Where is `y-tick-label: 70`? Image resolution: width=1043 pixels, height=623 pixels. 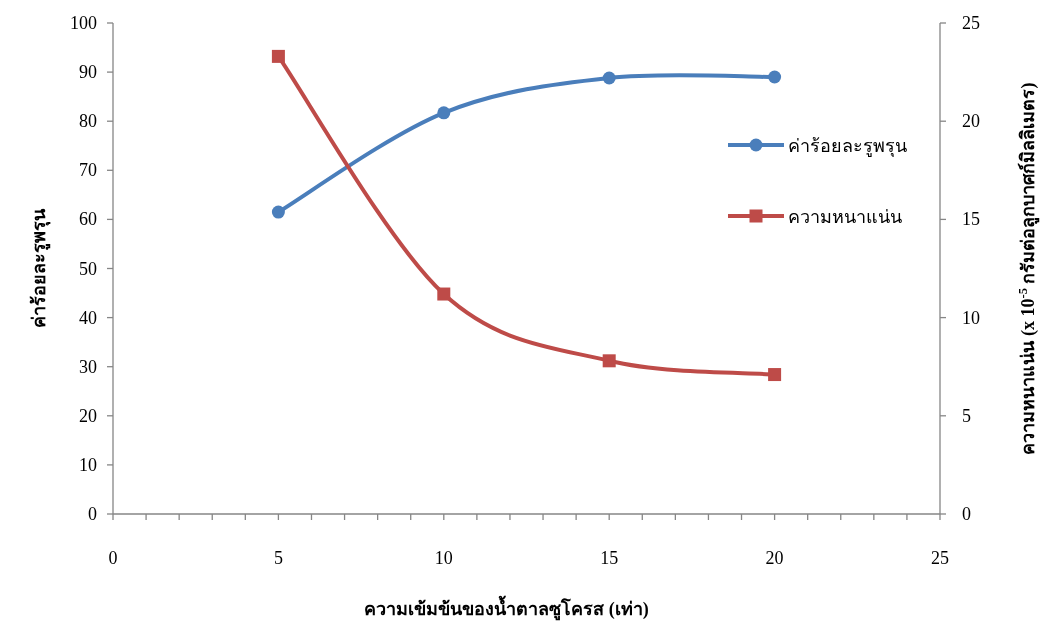 y-tick-label: 70 is located at coordinates (88, 170).